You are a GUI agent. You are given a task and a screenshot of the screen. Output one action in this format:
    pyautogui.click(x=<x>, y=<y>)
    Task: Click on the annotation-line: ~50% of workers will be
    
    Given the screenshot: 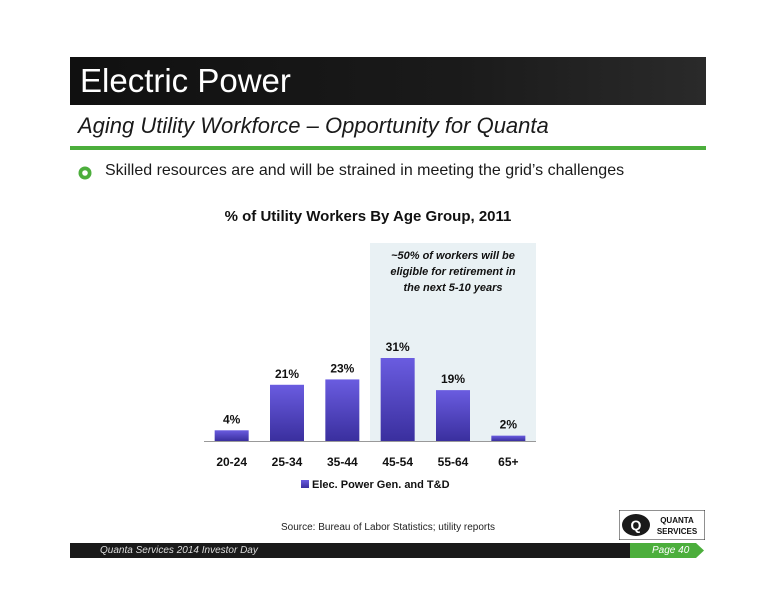 What is the action you would take?
    pyautogui.click(x=453, y=256)
    